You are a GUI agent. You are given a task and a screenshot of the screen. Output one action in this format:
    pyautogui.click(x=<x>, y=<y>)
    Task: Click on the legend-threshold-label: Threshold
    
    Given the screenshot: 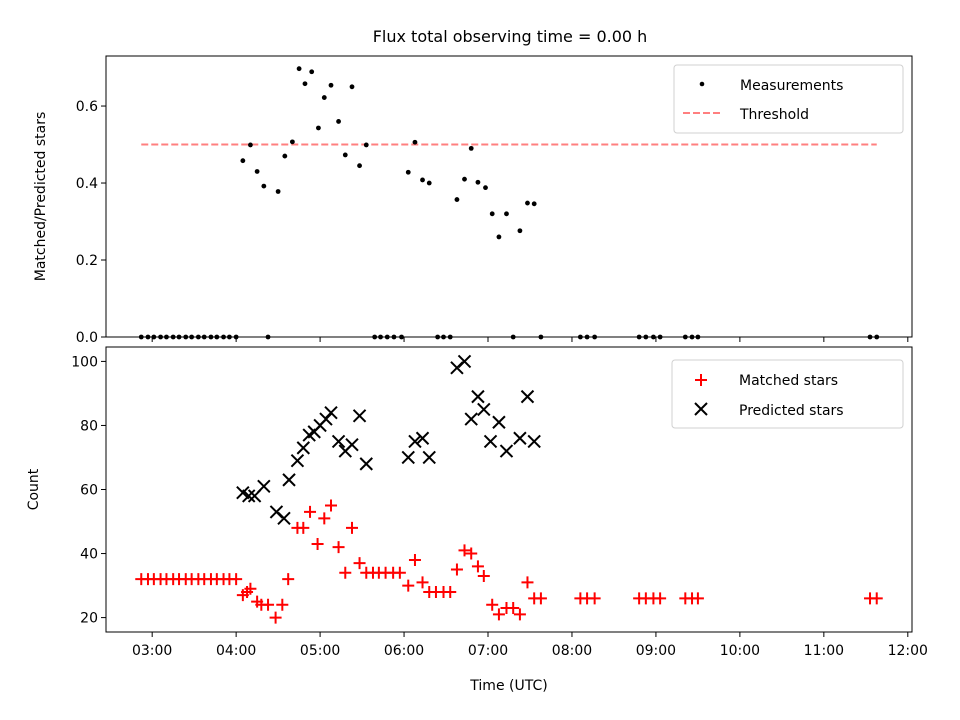 What is the action you would take?
    pyautogui.click(x=774, y=115)
    